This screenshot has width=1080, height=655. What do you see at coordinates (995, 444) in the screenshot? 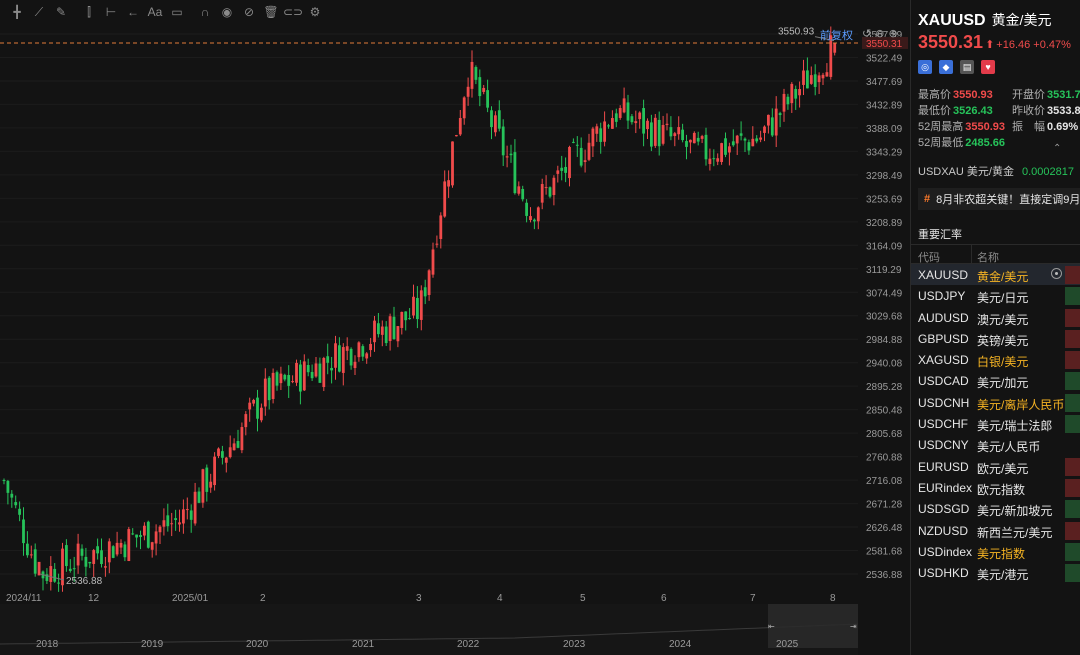
I see `table-row: USDCNY 美元/人民币` at bounding box center [995, 444].